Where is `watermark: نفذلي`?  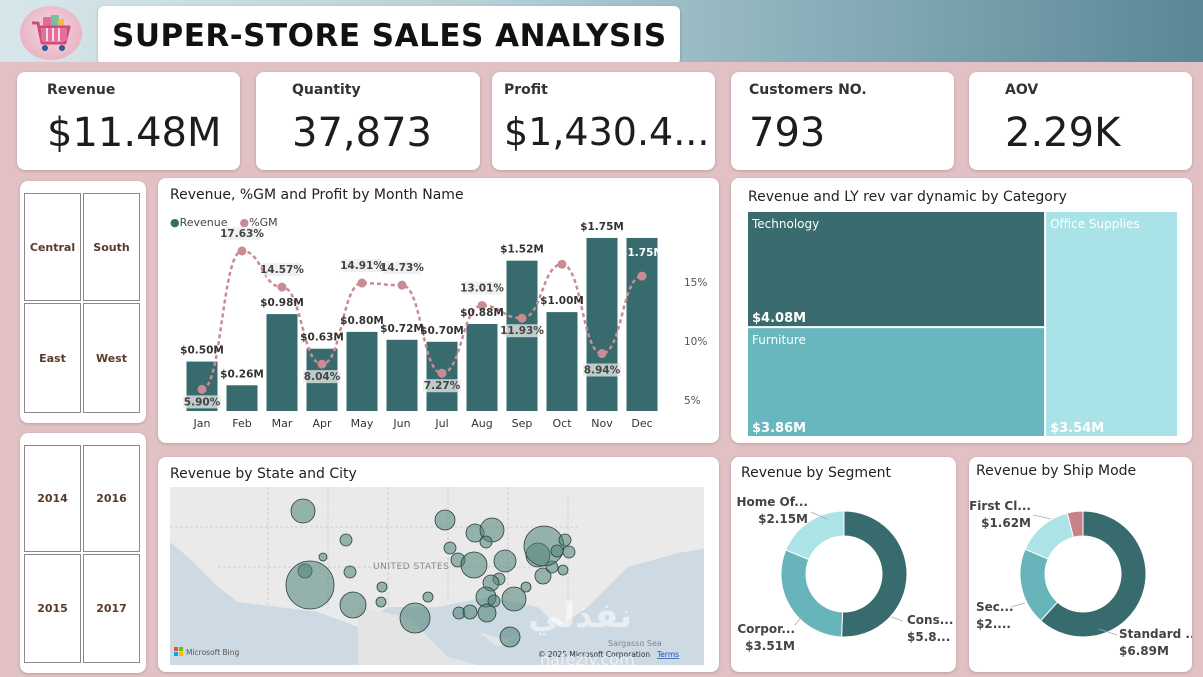 watermark: نفذلي is located at coordinates (580, 616).